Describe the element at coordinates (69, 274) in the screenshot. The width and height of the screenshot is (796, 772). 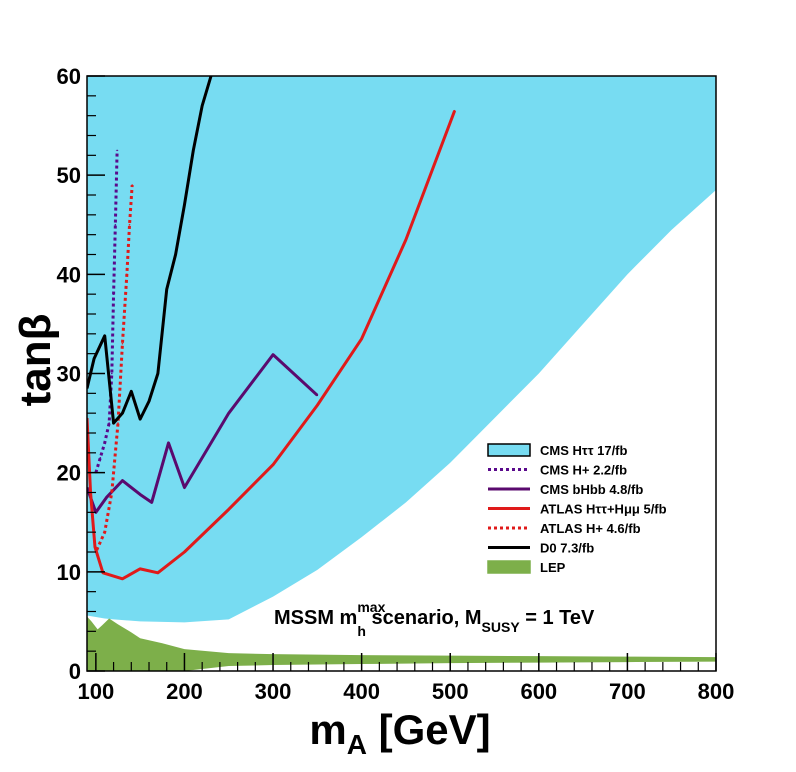
I see `y-tick-label: 40` at that location.